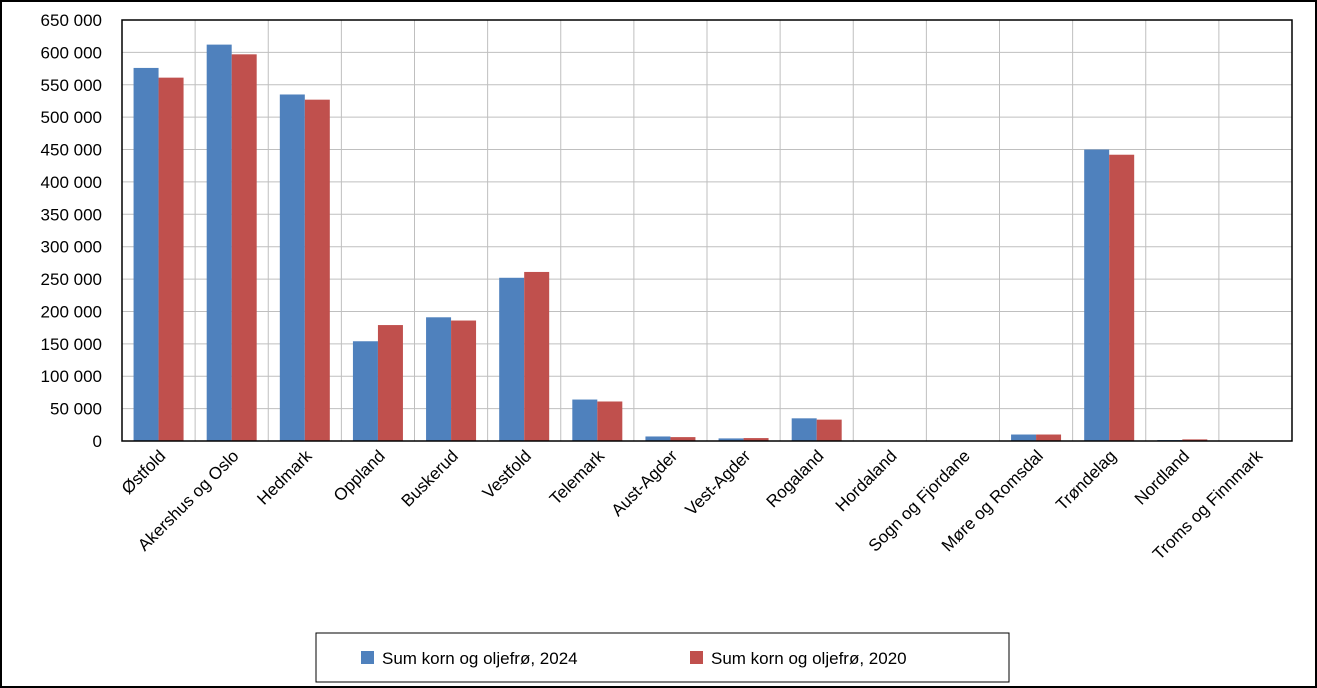 The image size is (1317, 688). I want to click on y-tick-label: 500 000, so click(71, 117).